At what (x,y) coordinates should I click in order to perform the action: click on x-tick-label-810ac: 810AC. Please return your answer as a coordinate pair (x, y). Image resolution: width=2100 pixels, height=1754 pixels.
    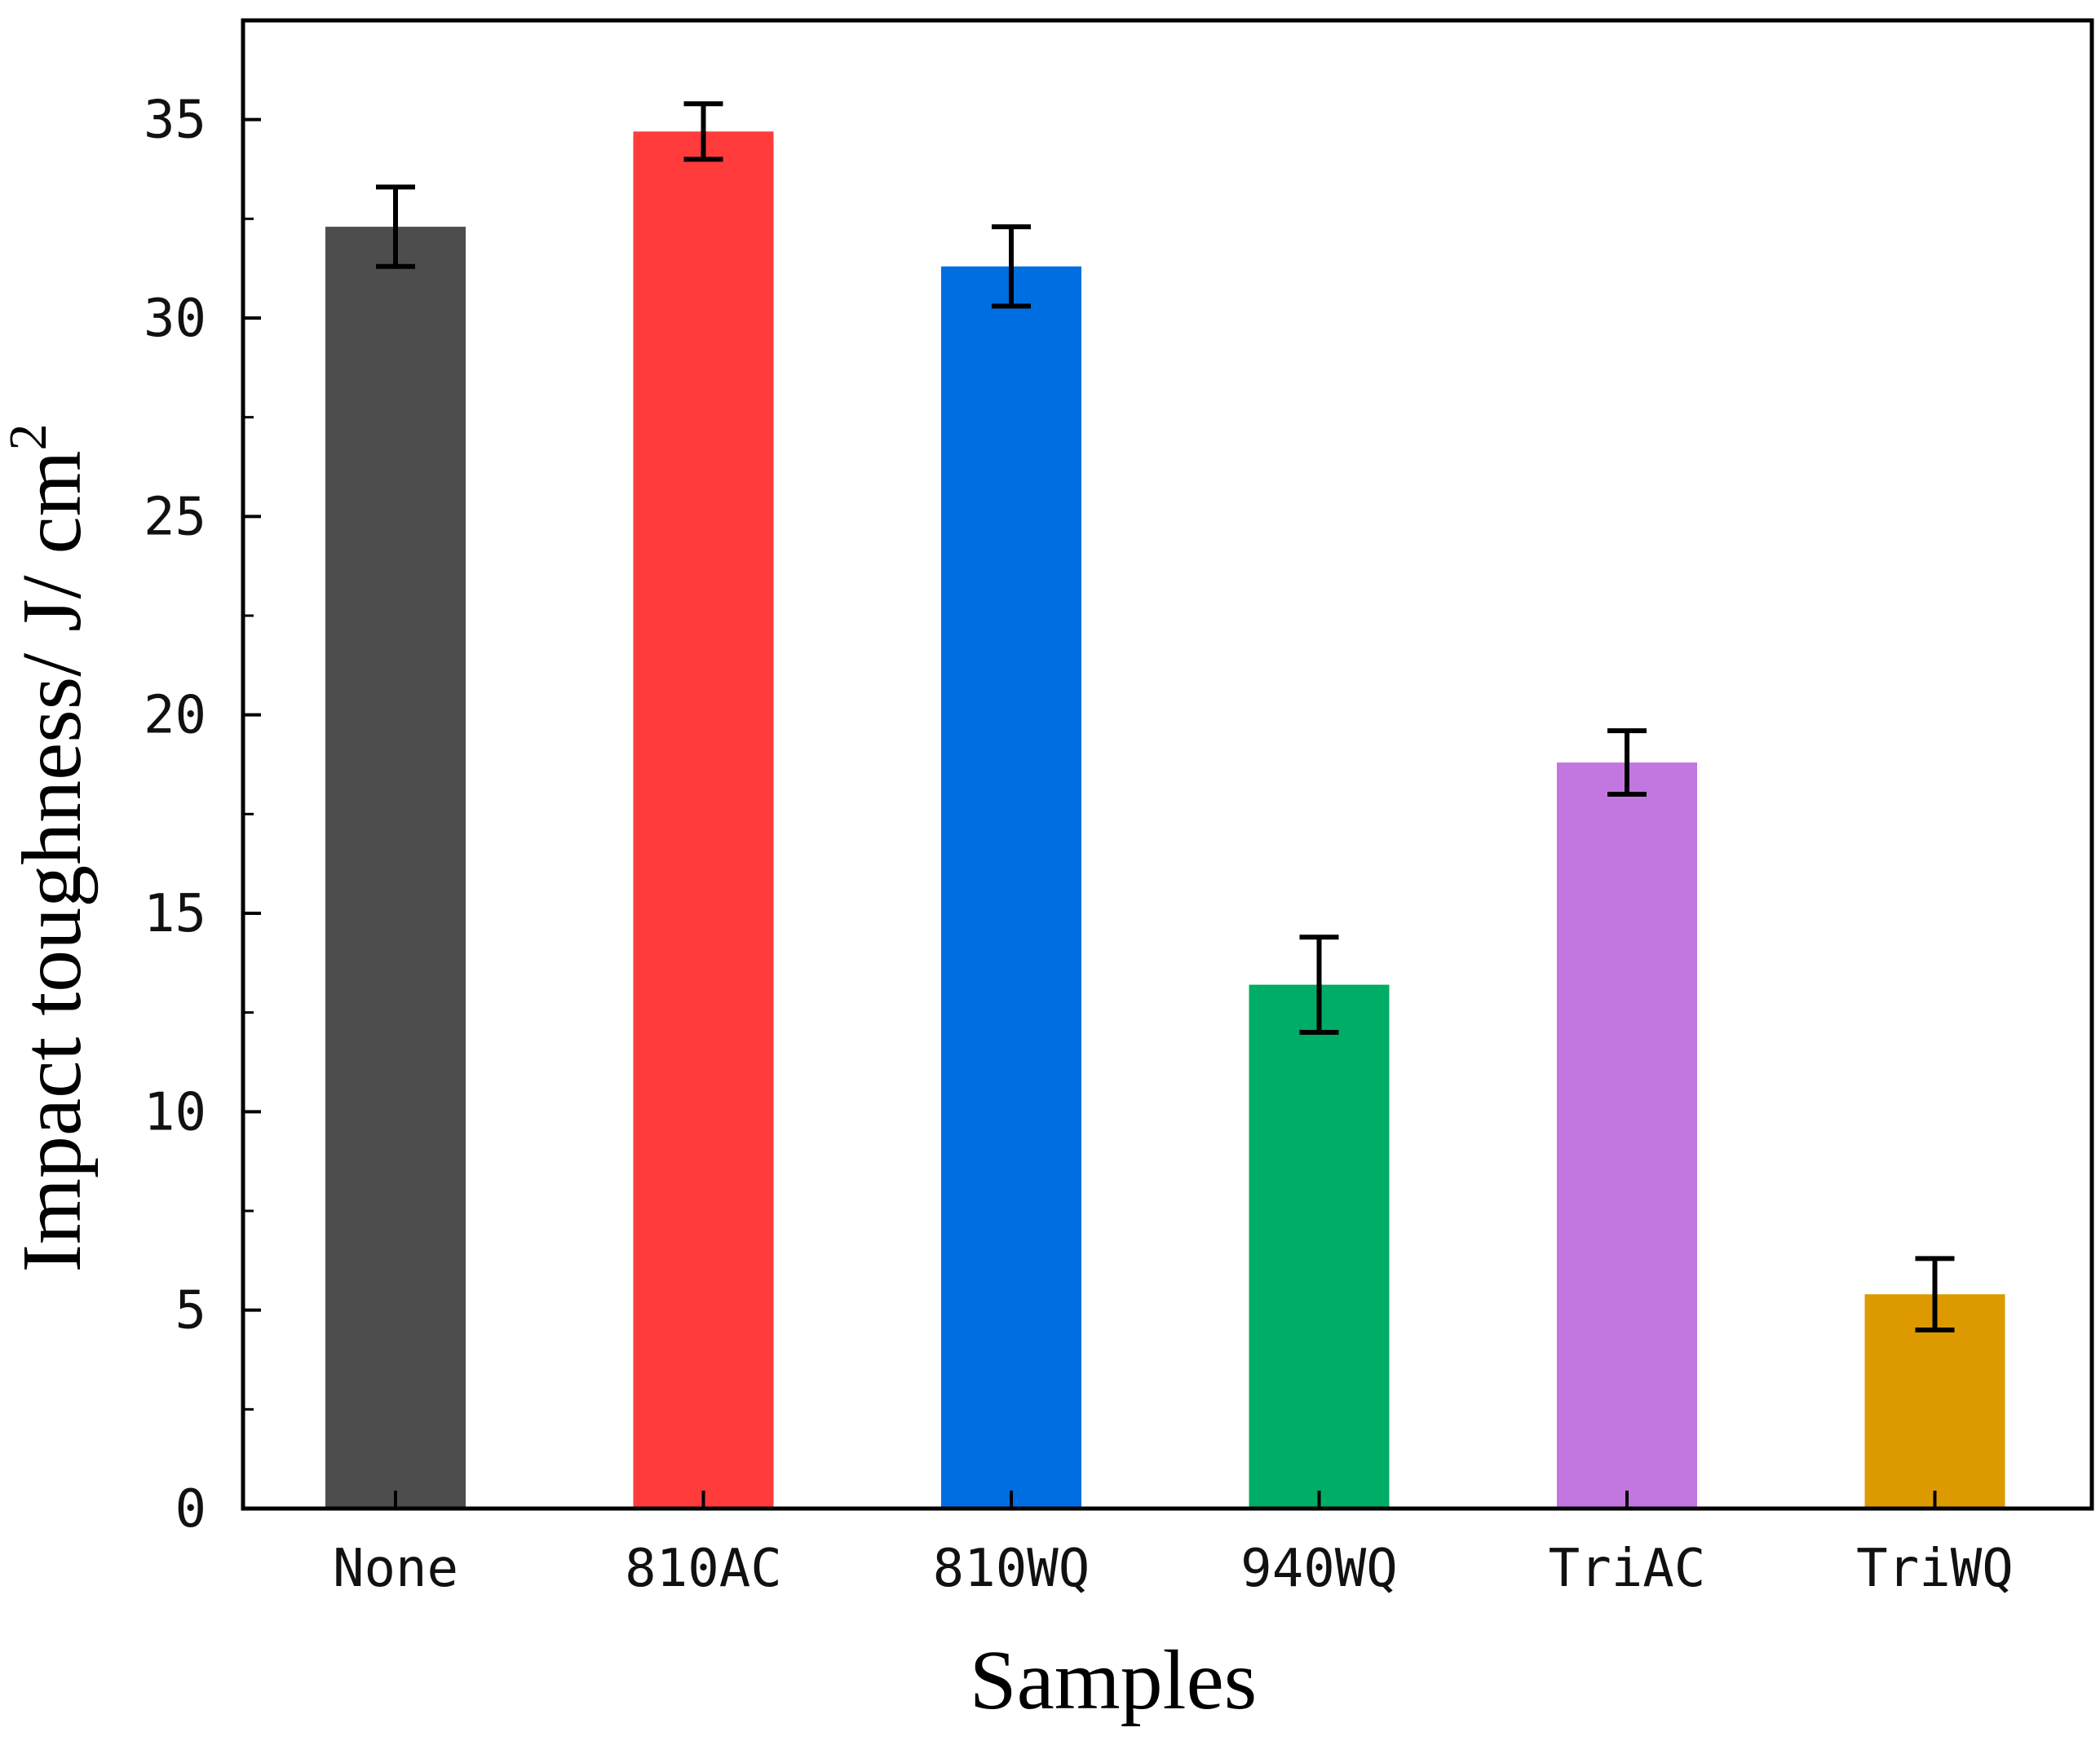
    Looking at the image, I should click on (704, 1569).